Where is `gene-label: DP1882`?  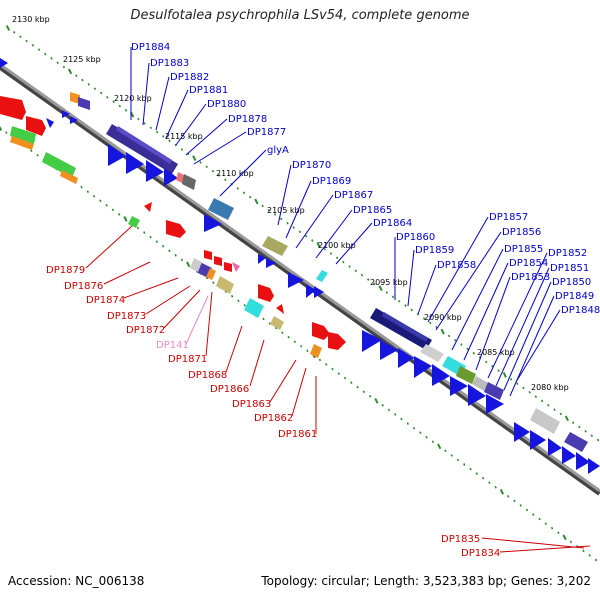
gene-label: DP1882 is located at coordinates (189, 77).